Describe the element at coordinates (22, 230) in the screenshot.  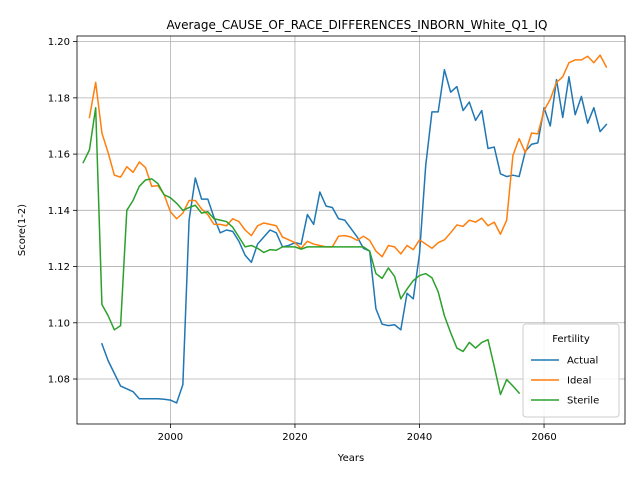
I see `y-axis-label: Score(1-2)` at that location.